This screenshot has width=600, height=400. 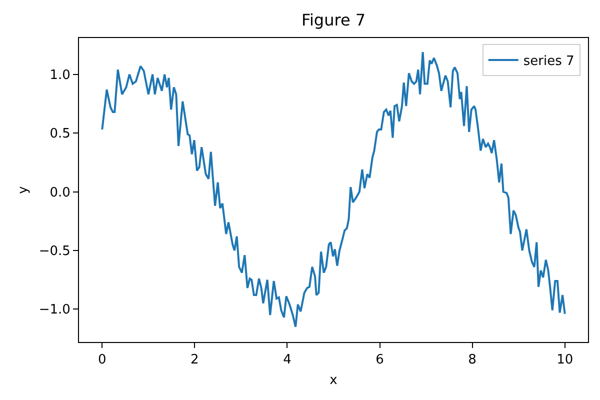 I want to click on y-tick-label: 0.5, so click(x=60, y=134).